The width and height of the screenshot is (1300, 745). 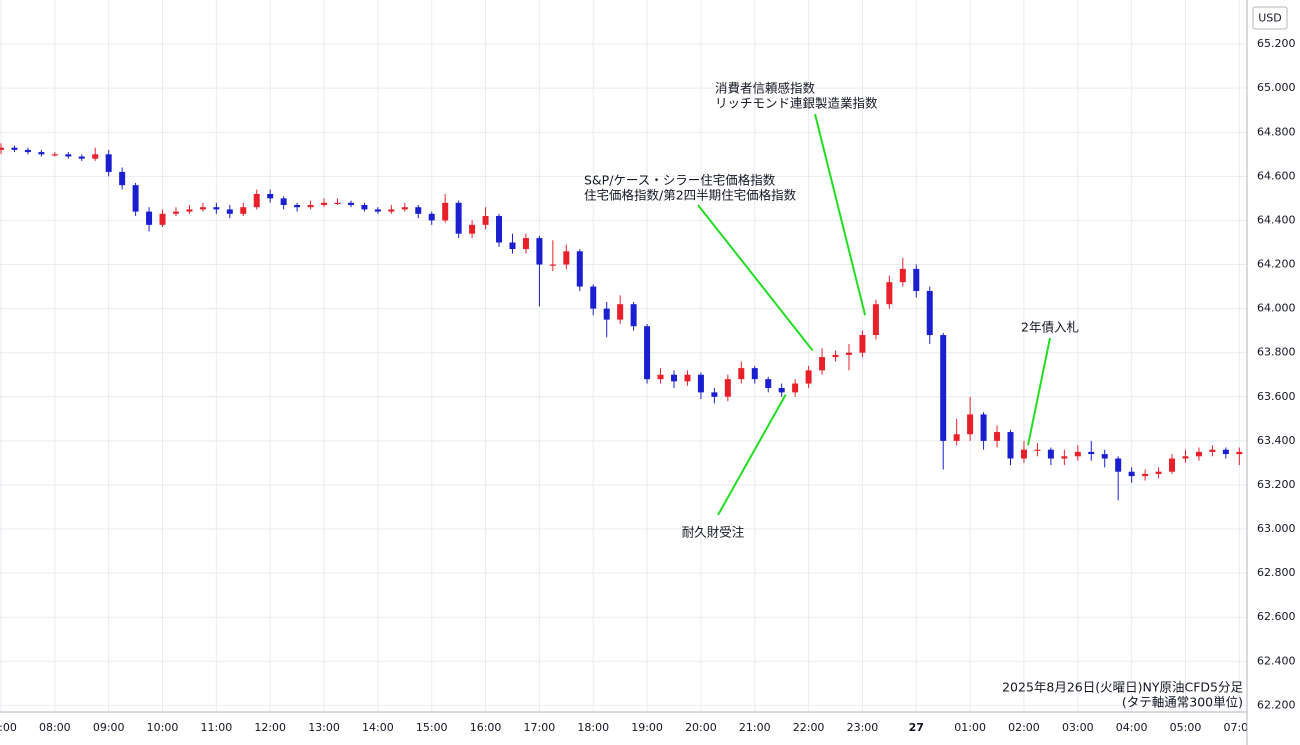 What do you see at coordinates (1186, 727) in the screenshot?
I see `x-tick-label: 05:00` at bounding box center [1186, 727].